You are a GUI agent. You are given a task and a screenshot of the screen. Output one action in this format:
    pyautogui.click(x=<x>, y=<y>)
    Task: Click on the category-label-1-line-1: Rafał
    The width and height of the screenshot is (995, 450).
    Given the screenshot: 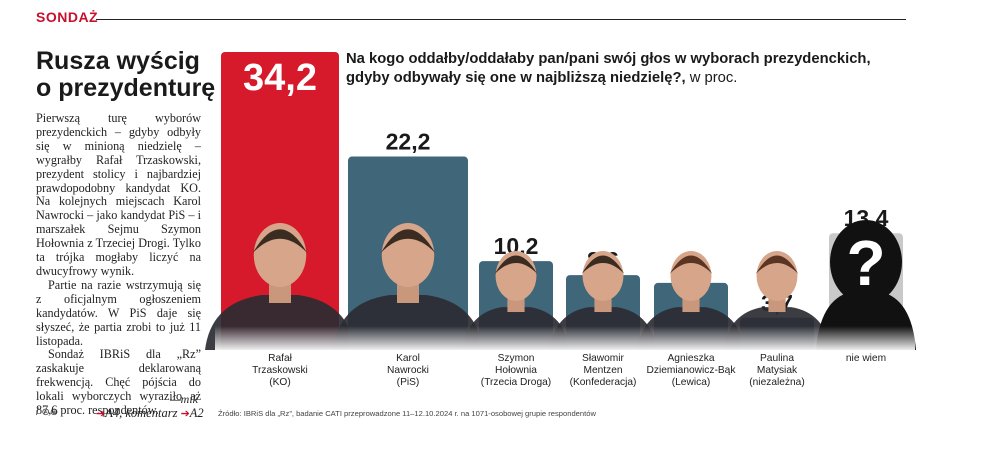 What is the action you would take?
    pyautogui.click(x=280, y=358)
    